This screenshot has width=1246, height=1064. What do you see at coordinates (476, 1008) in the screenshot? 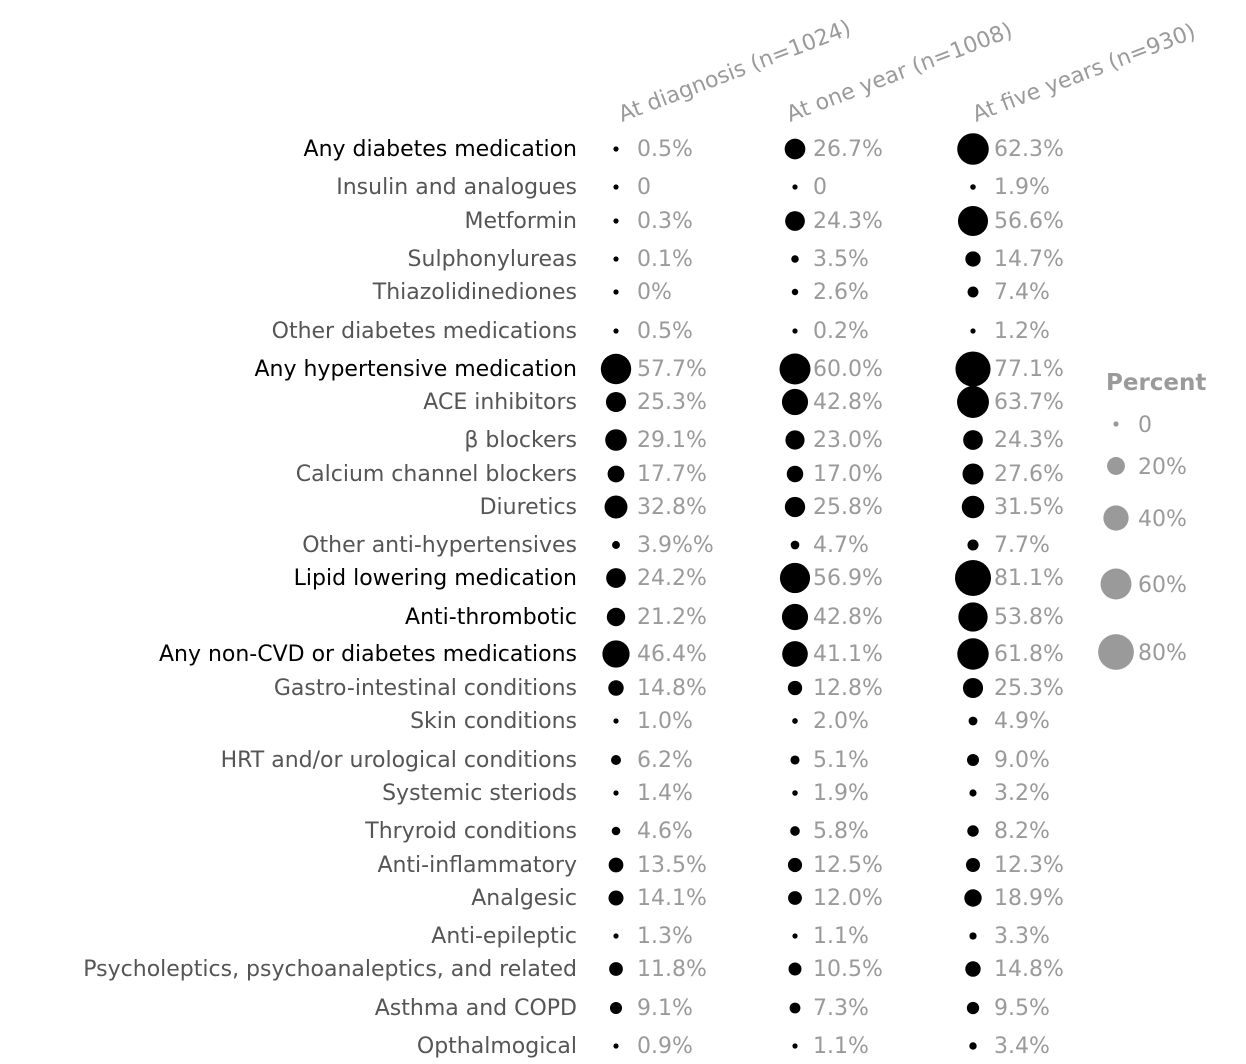
I see `row-label: Asthma and COPD` at bounding box center [476, 1008].